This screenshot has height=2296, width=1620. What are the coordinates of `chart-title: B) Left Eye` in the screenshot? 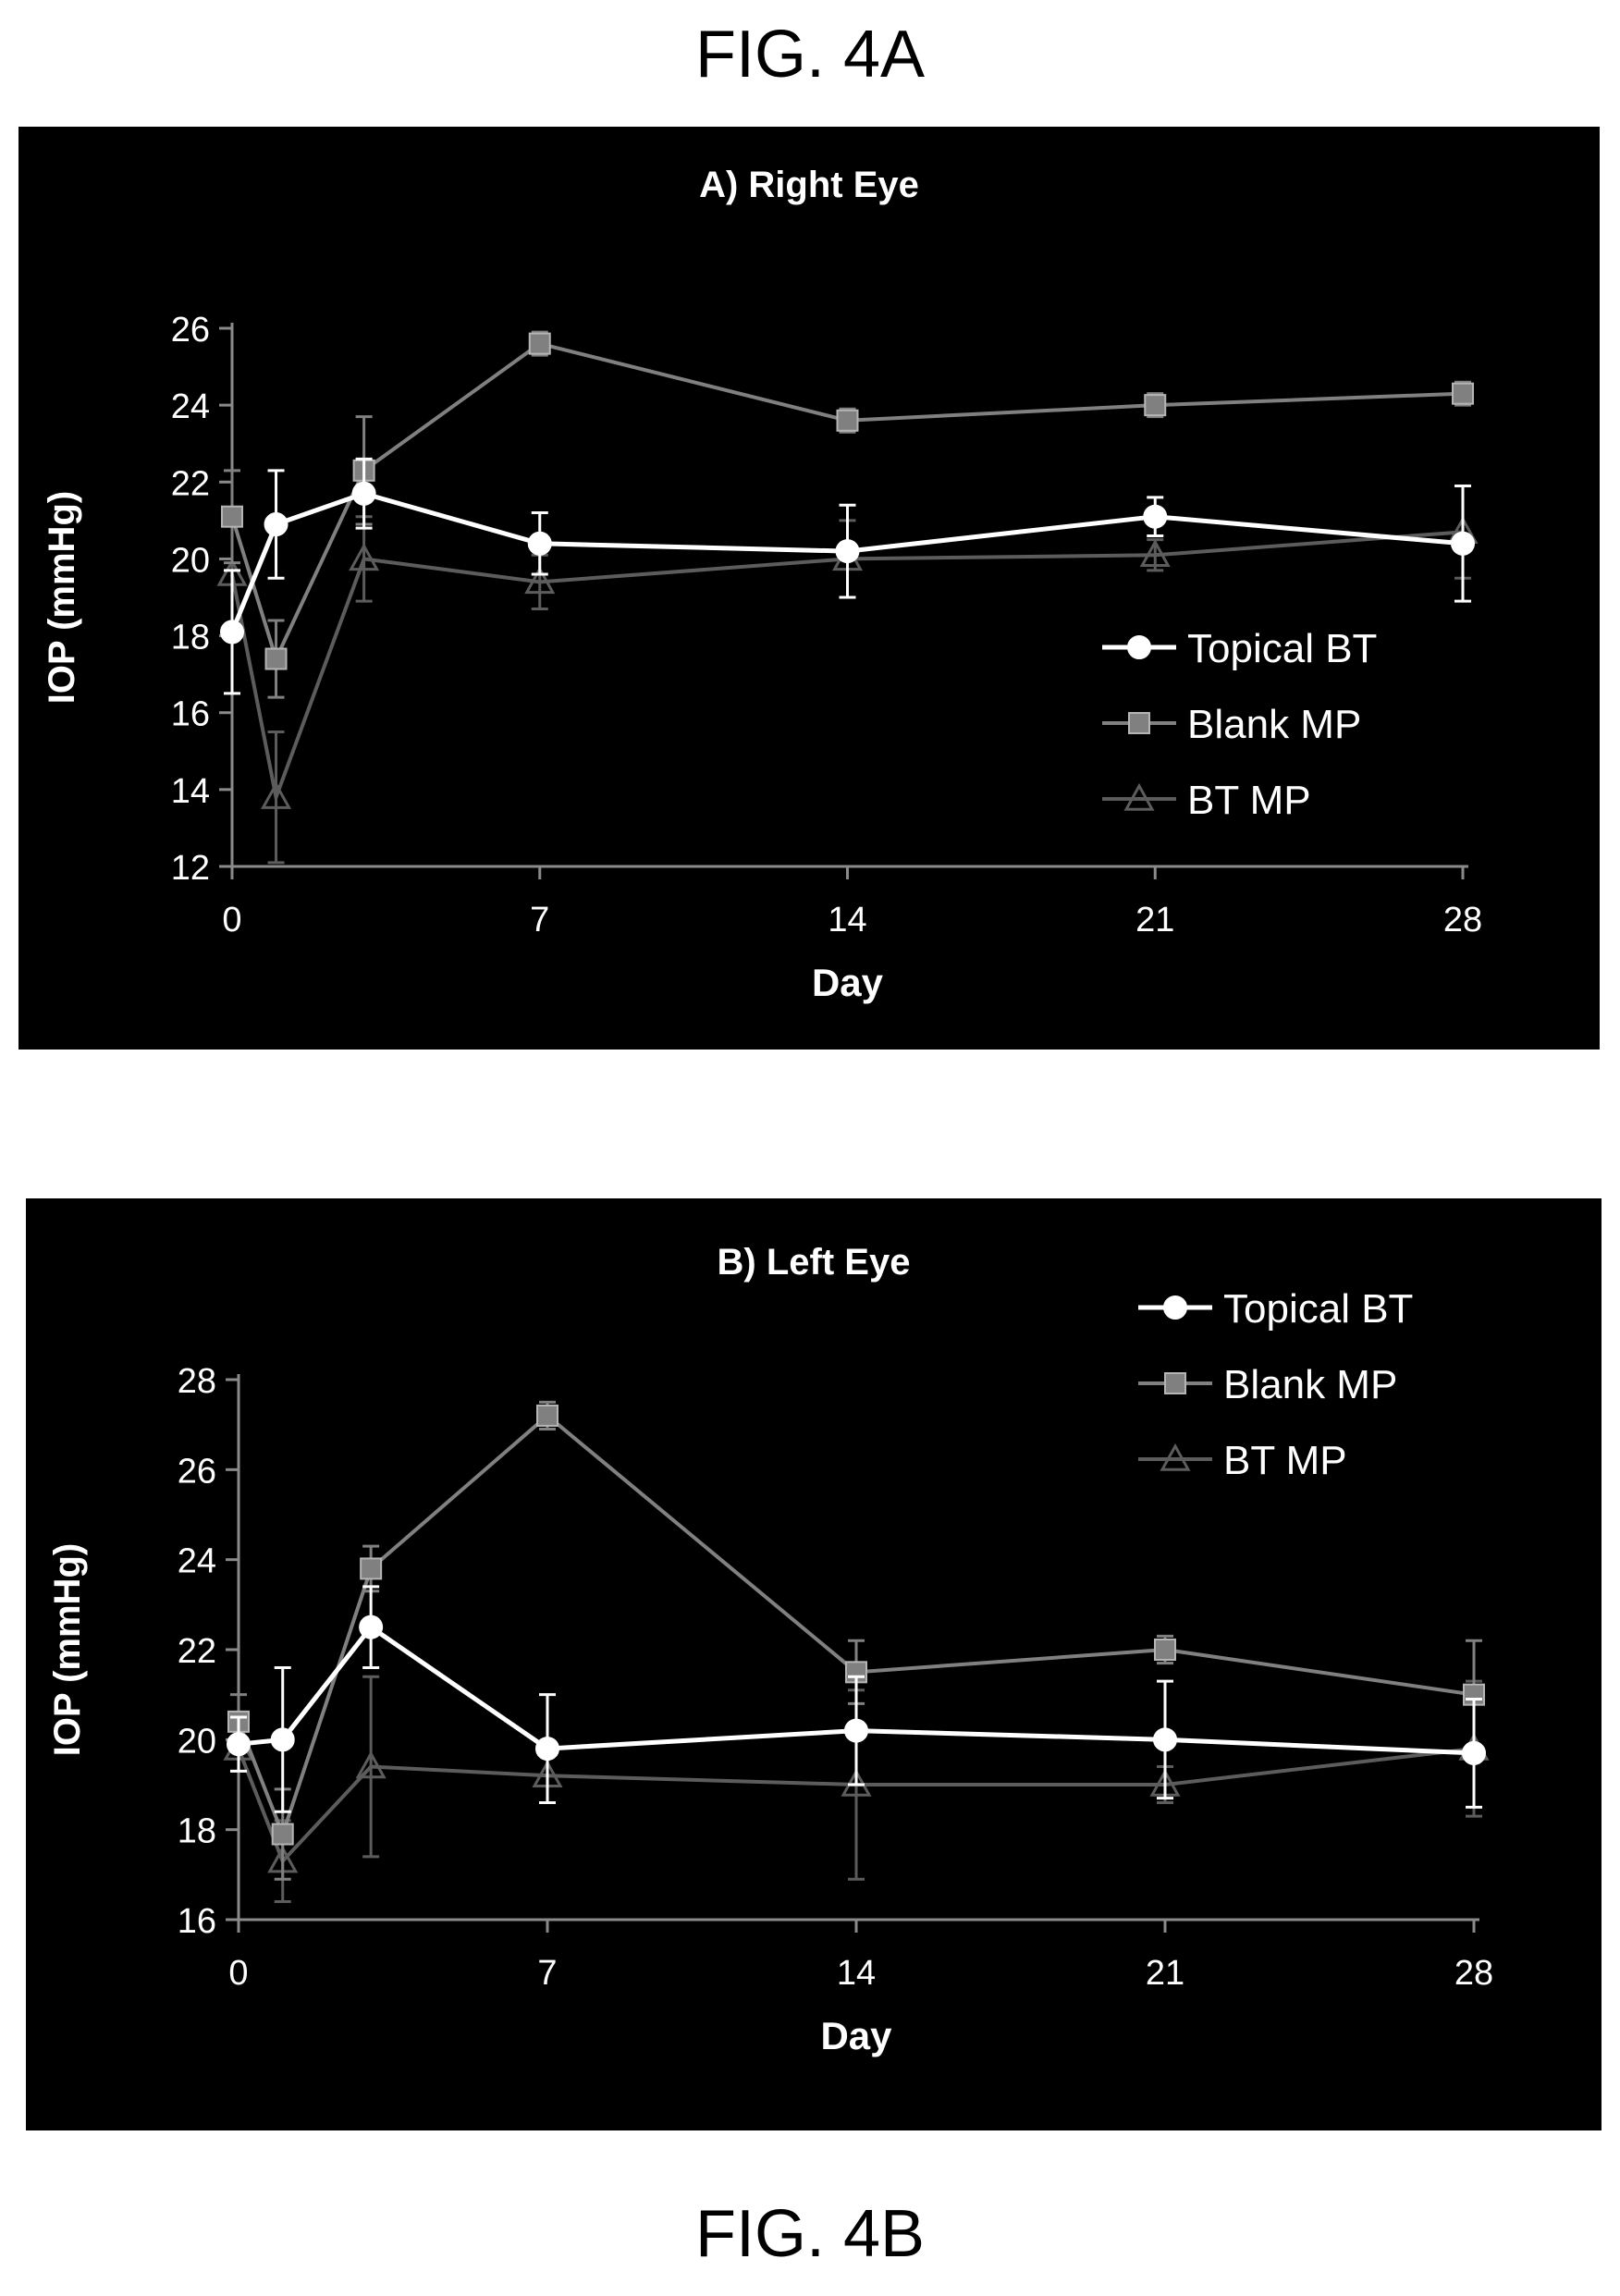 It's located at (814, 1262).